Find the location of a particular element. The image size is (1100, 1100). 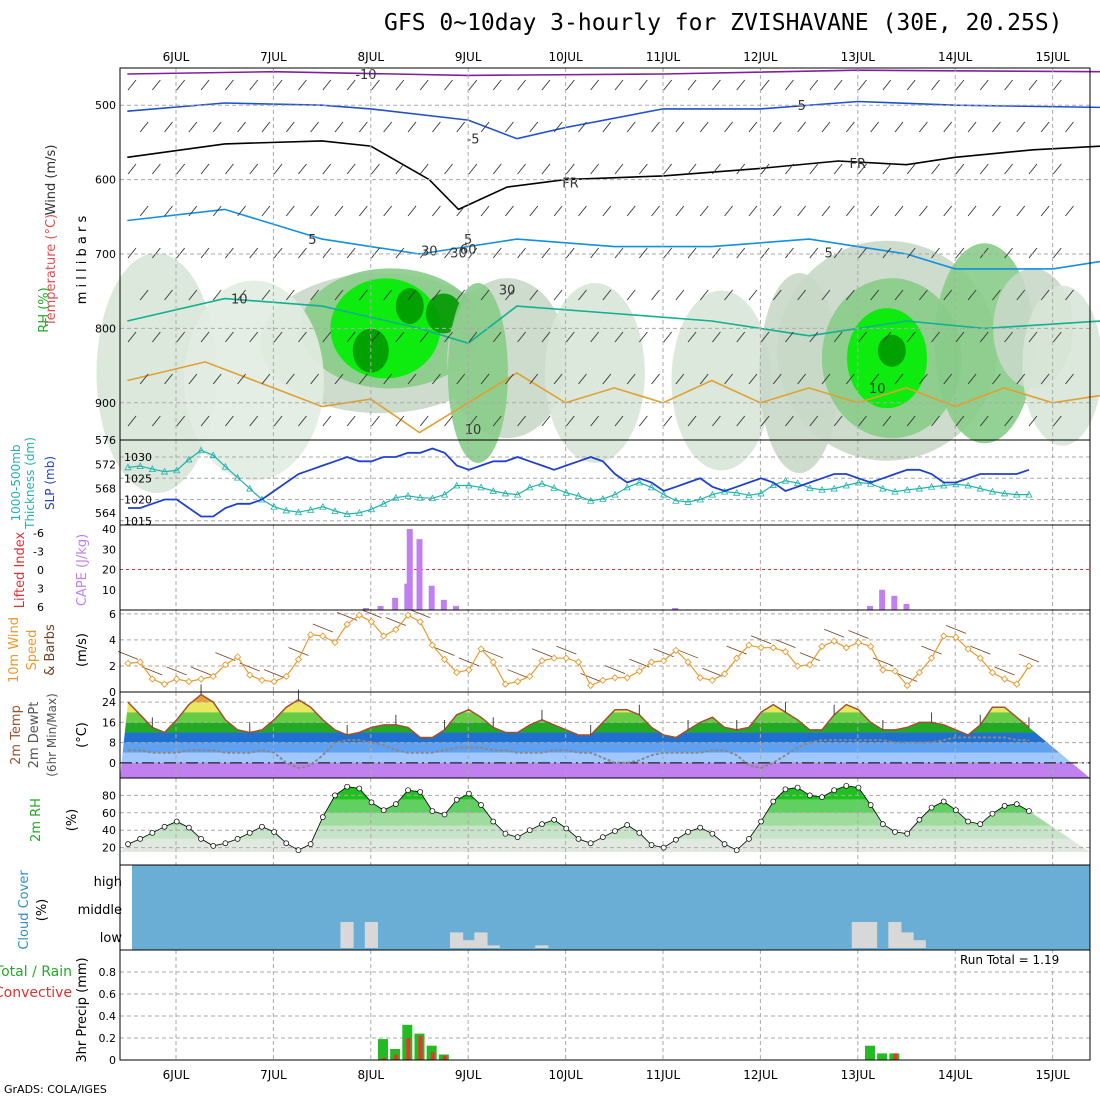

x-tick-label-bottom: 12JUL is located at coordinates (760, 1075).